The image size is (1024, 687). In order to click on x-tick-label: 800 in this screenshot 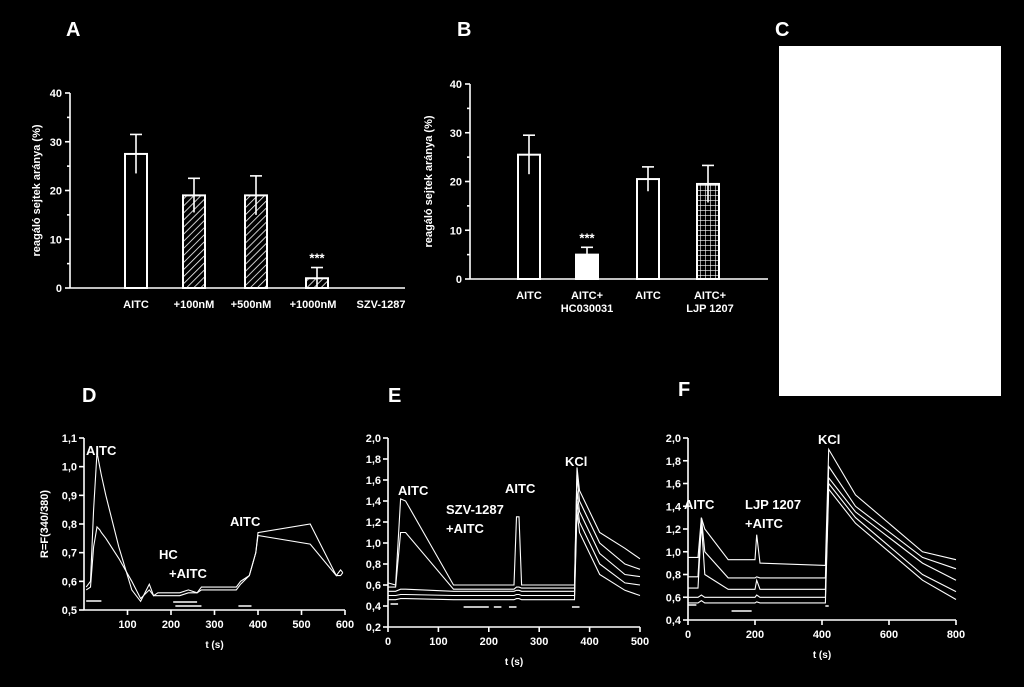, I will do `click(956, 635)`.